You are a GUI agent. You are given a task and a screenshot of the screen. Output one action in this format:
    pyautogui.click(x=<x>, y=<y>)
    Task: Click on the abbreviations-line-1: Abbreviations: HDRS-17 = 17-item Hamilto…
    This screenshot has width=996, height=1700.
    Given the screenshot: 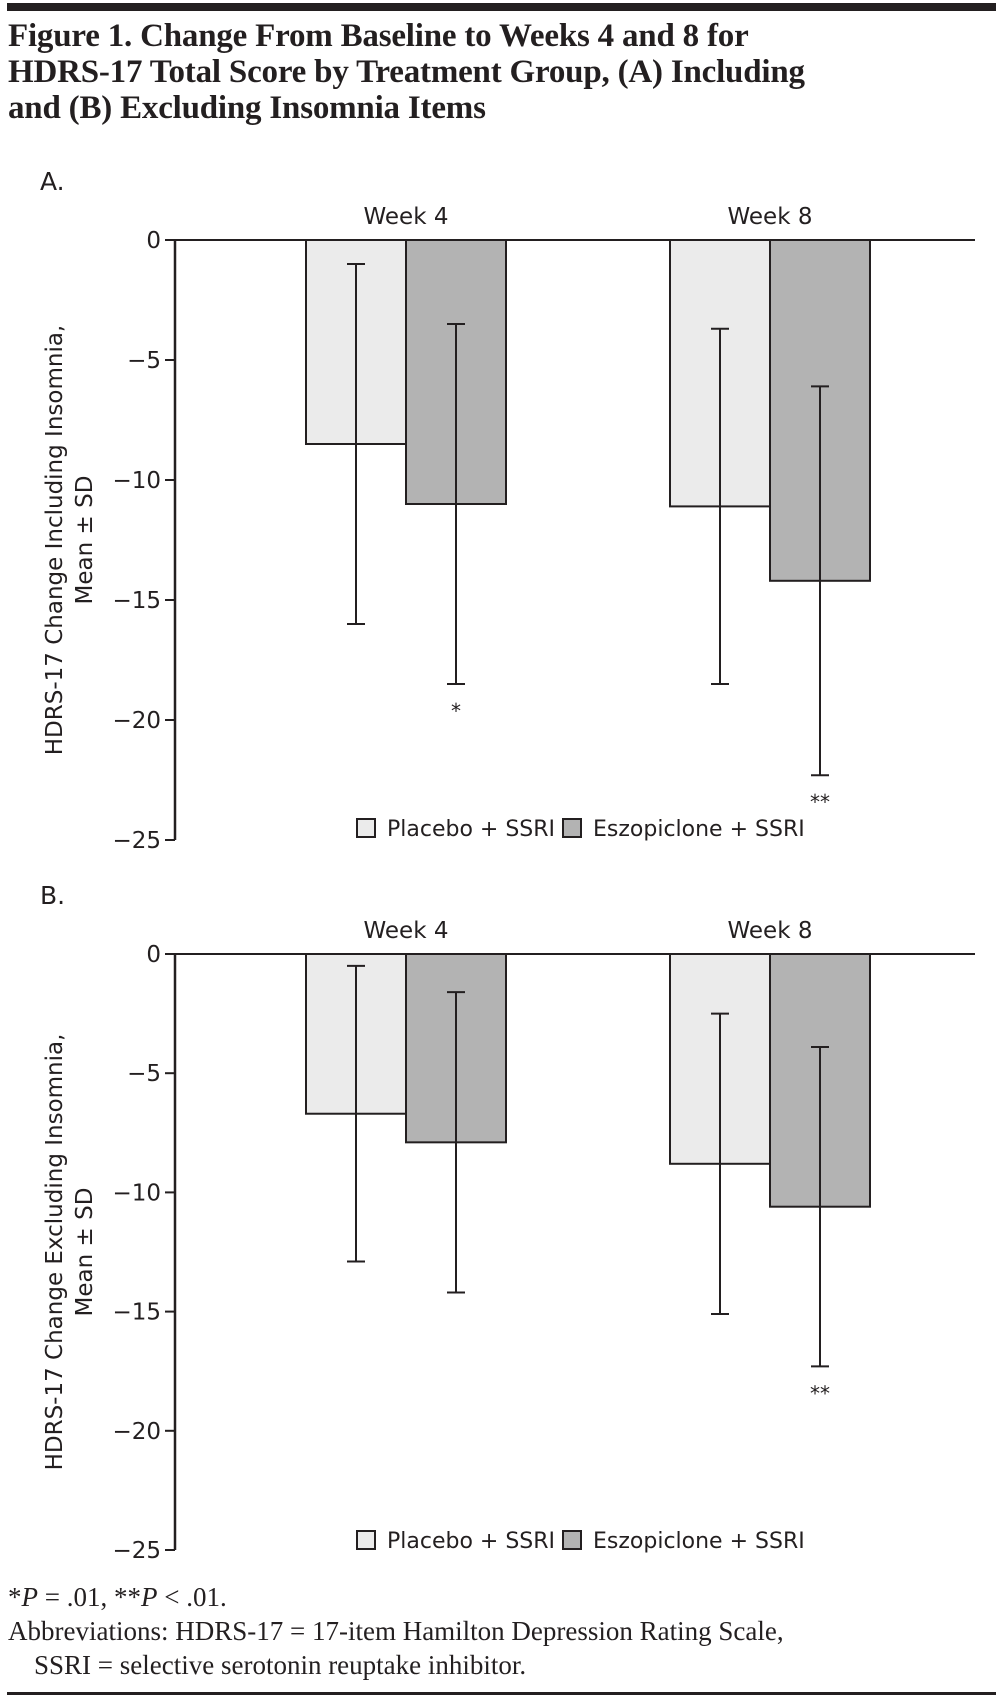 What is the action you would take?
    pyautogui.click(x=396, y=1631)
    